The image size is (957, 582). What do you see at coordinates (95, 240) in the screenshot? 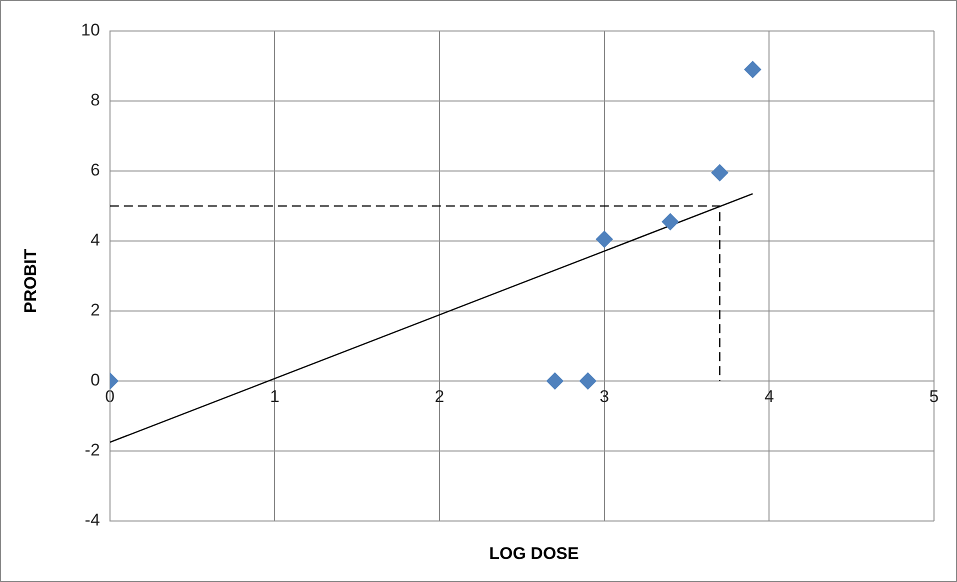
I see `y-tick-label: 4` at bounding box center [95, 240].